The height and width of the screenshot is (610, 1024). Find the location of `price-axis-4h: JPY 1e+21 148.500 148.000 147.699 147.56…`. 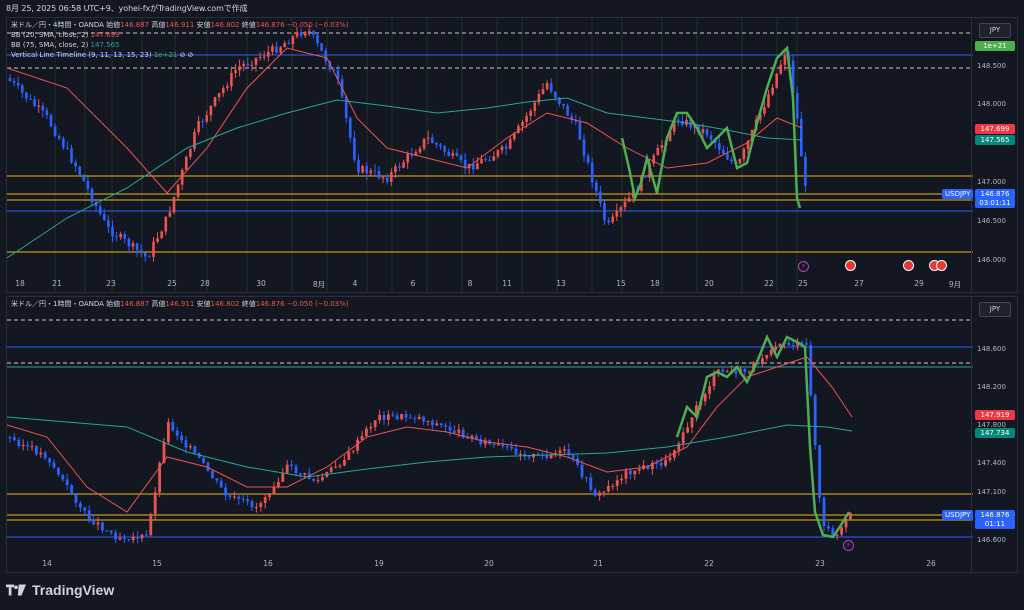

price-axis-4h: JPY 1e+21 148.500 148.000 147.699 147.56… is located at coordinates (994, 155).